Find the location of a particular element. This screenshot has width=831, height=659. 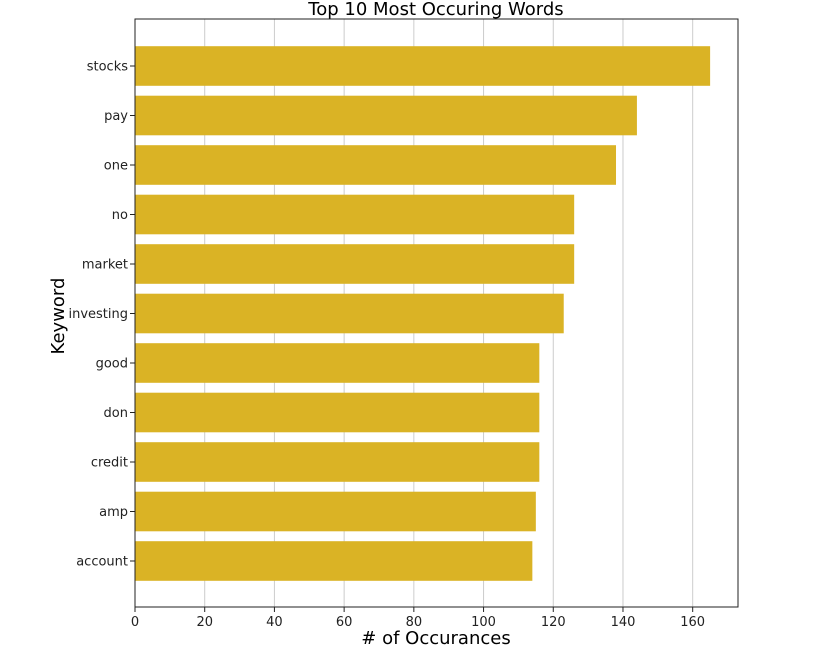

x-axis-ticks: 0 20 40 60 80 100 120 140 160 is located at coordinates (418, 618).